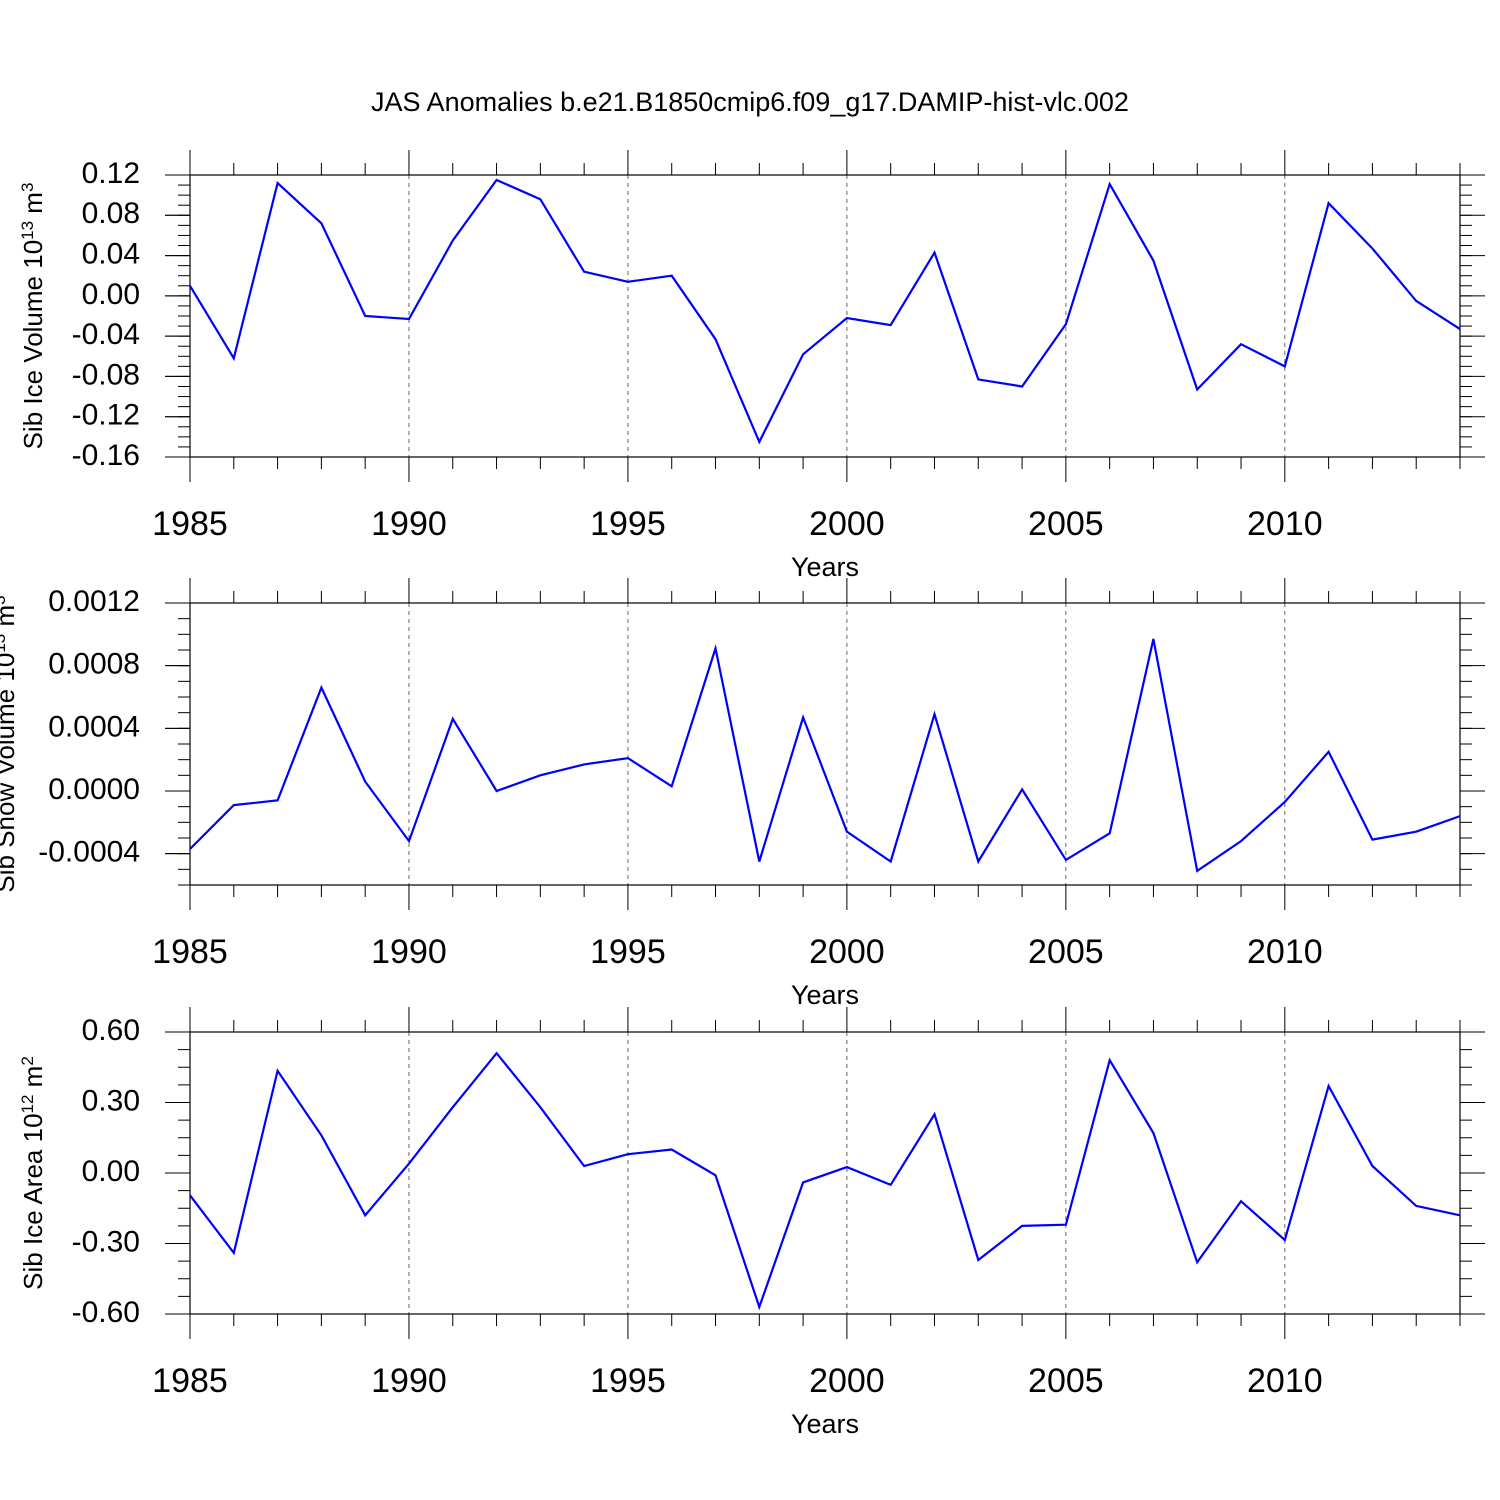 This screenshot has height=1500, width=1500. Describe the element at coordinates (94, 726) in the screenshot. I see `y-tick-label: 0.0004` at that location.